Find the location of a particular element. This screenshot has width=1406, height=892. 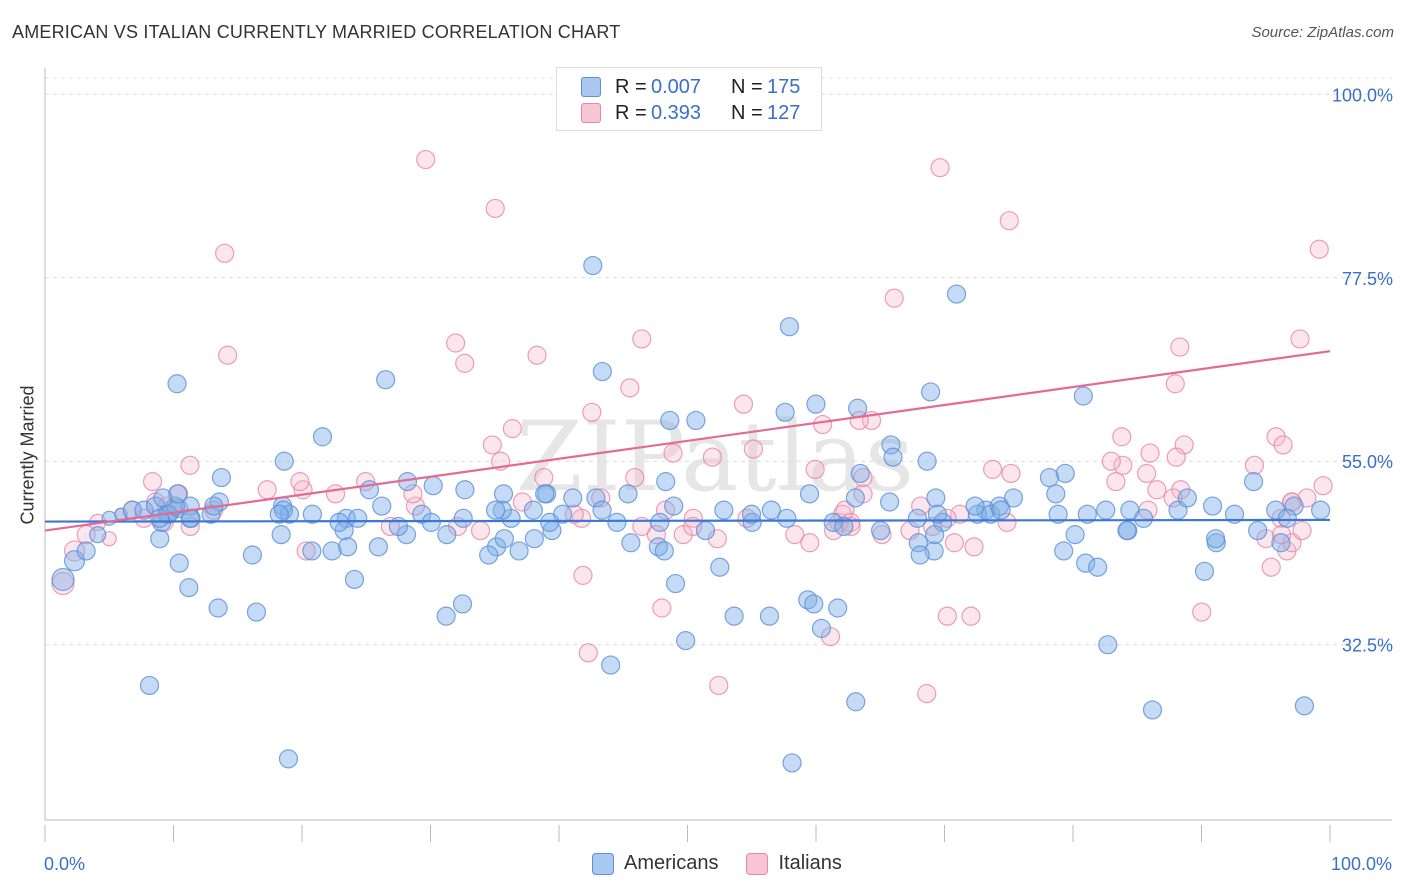

italians-legend-swatch is located at coordinates (757, 863).